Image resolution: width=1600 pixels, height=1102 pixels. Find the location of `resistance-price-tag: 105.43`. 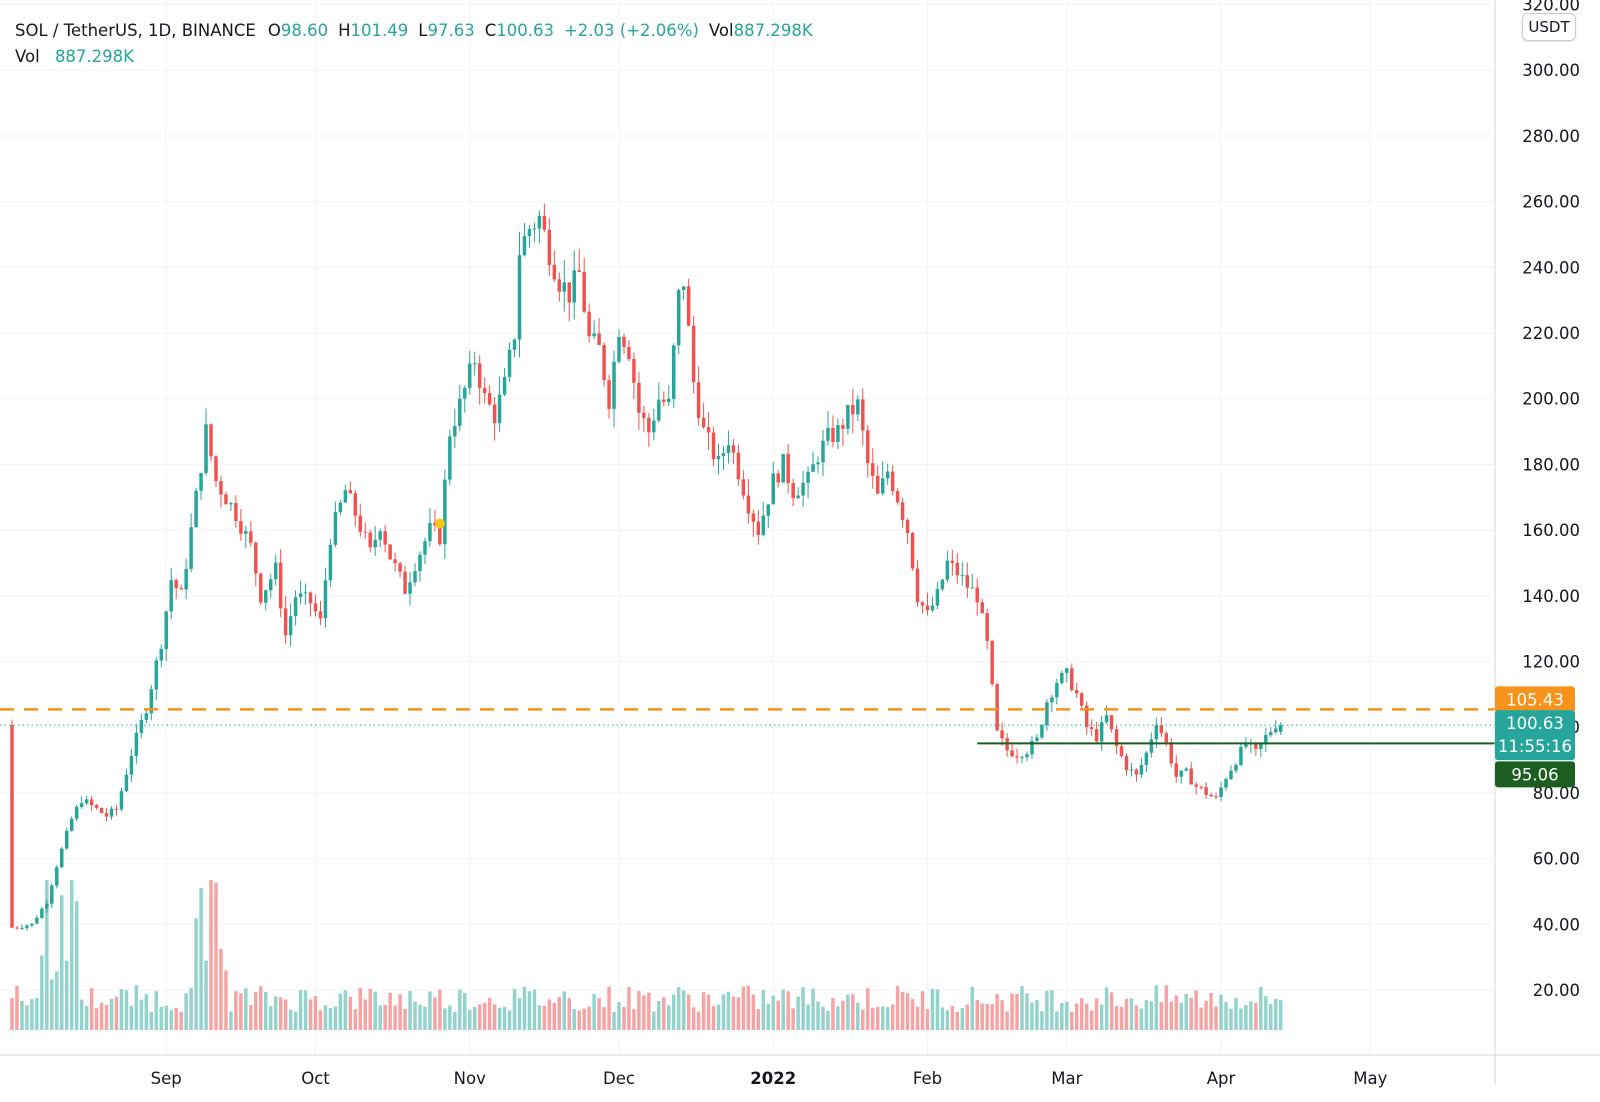

resistance-price-tag: 105.43 is located at coordinates (1535, 699).